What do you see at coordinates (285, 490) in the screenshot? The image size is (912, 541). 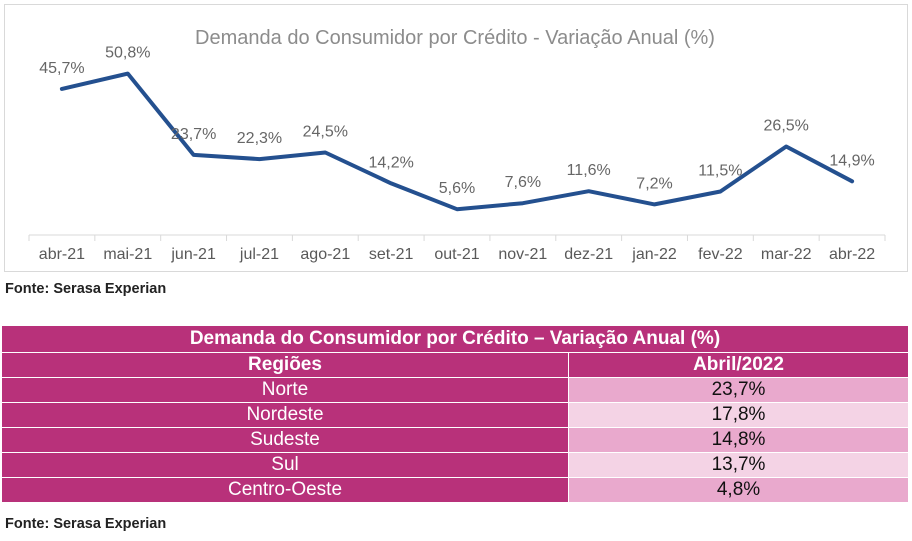 I see `region-name: Centro-Oeste` at bounding box center [285, 490].